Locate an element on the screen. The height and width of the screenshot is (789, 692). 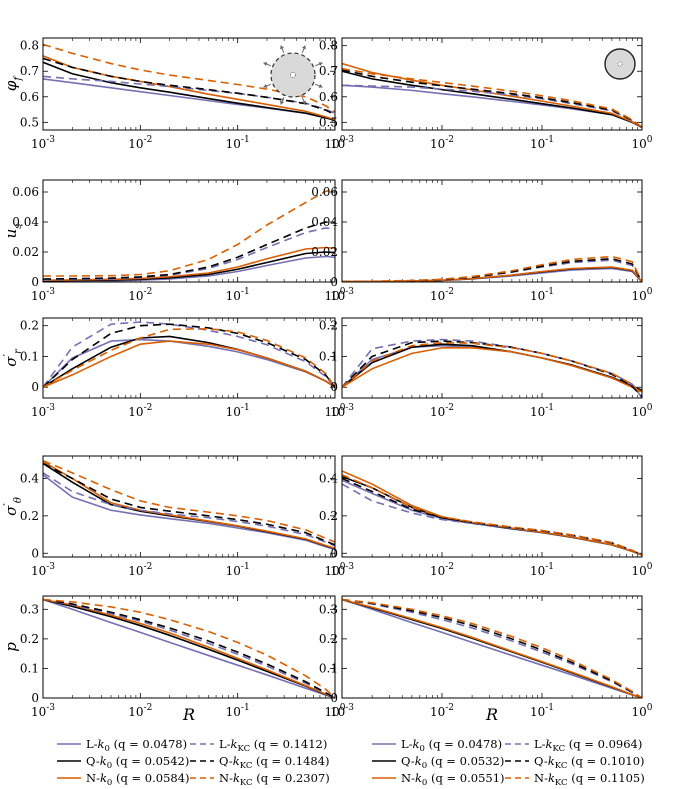
y-label-symbol: p is located at coordinates (11, 647).